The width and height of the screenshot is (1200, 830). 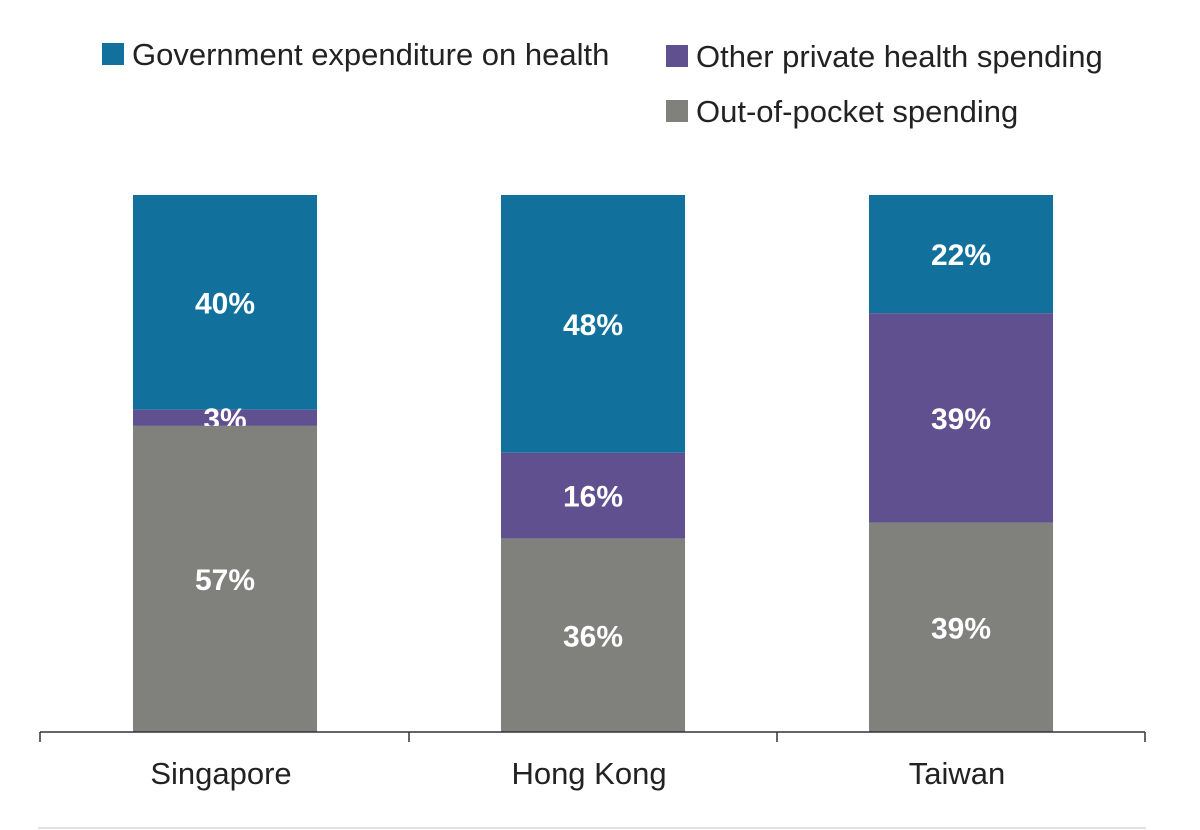 I want to click on bar-segment-taiwan-other-private-health-spending, so click(x=961, y=418).